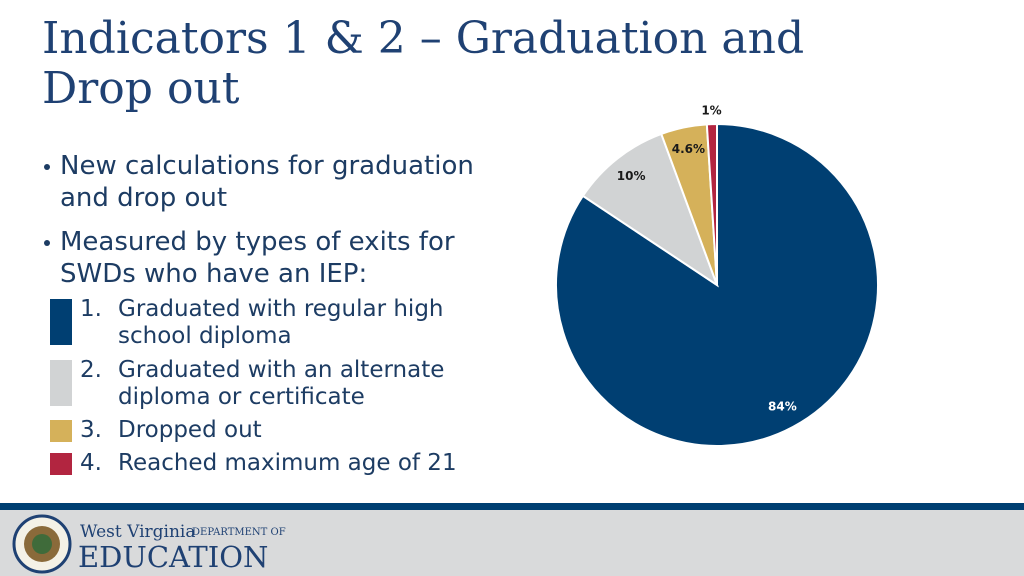 Image resolution: width=1024 pixels, height=576 pixels. What do you see at coordinates (91, 309) in the screenshot?
I see `legend-number: 1.` at bounding box center [91, 309].